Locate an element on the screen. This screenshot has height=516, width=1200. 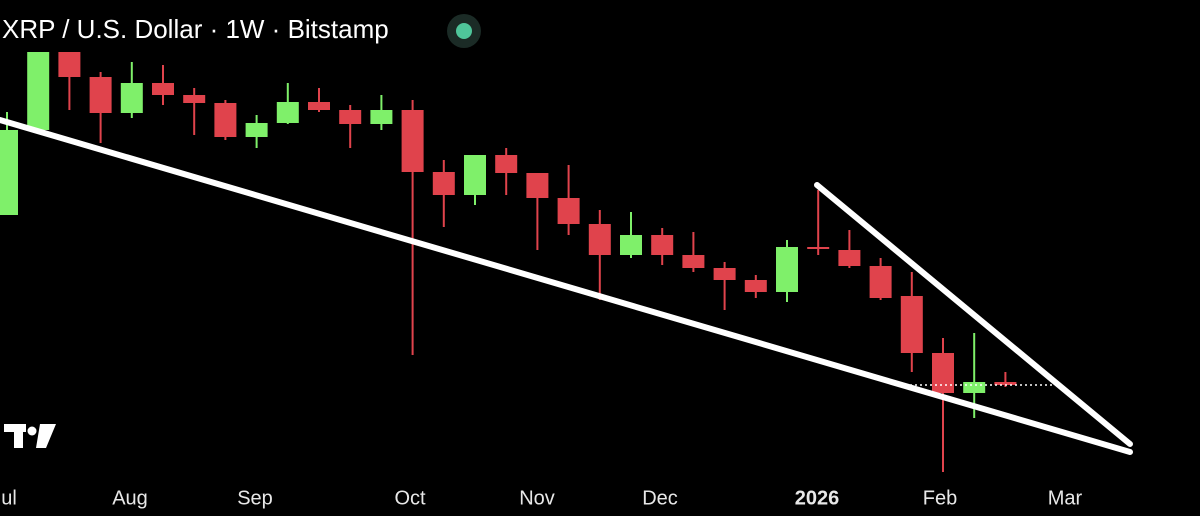
resistance-trendline is located at coordinates (973, 314).